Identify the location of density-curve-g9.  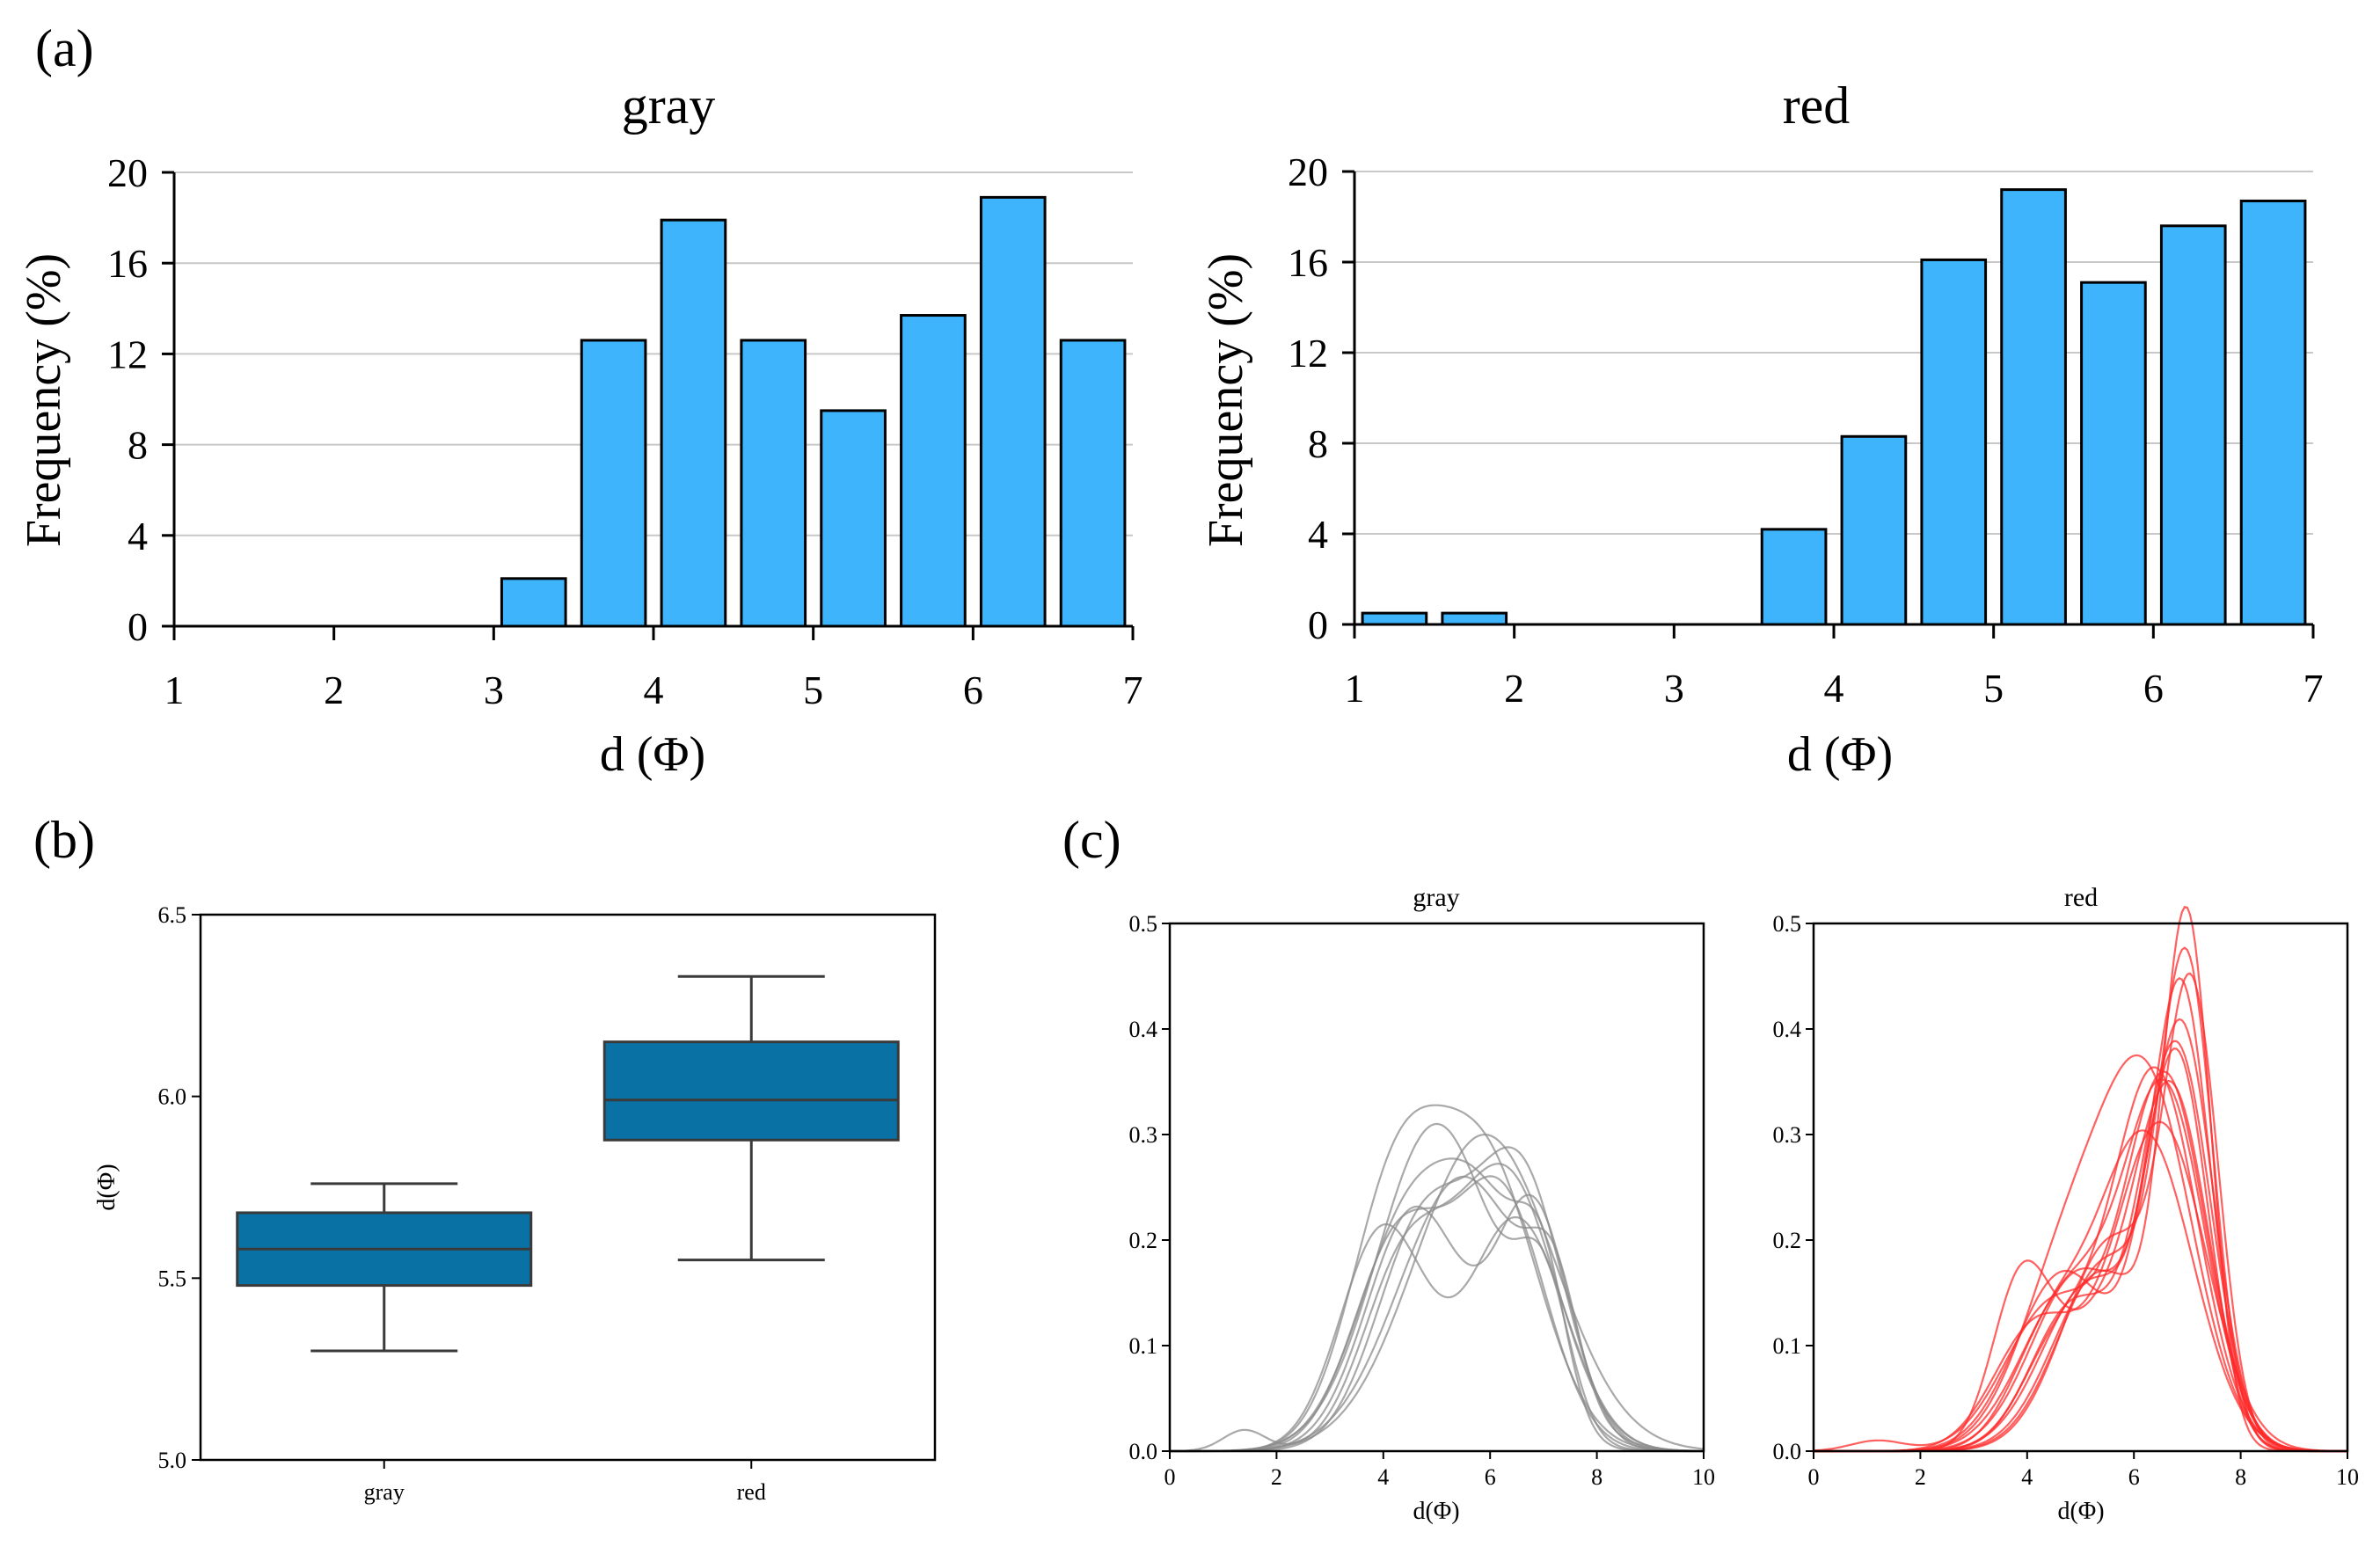
(1437, 1293).